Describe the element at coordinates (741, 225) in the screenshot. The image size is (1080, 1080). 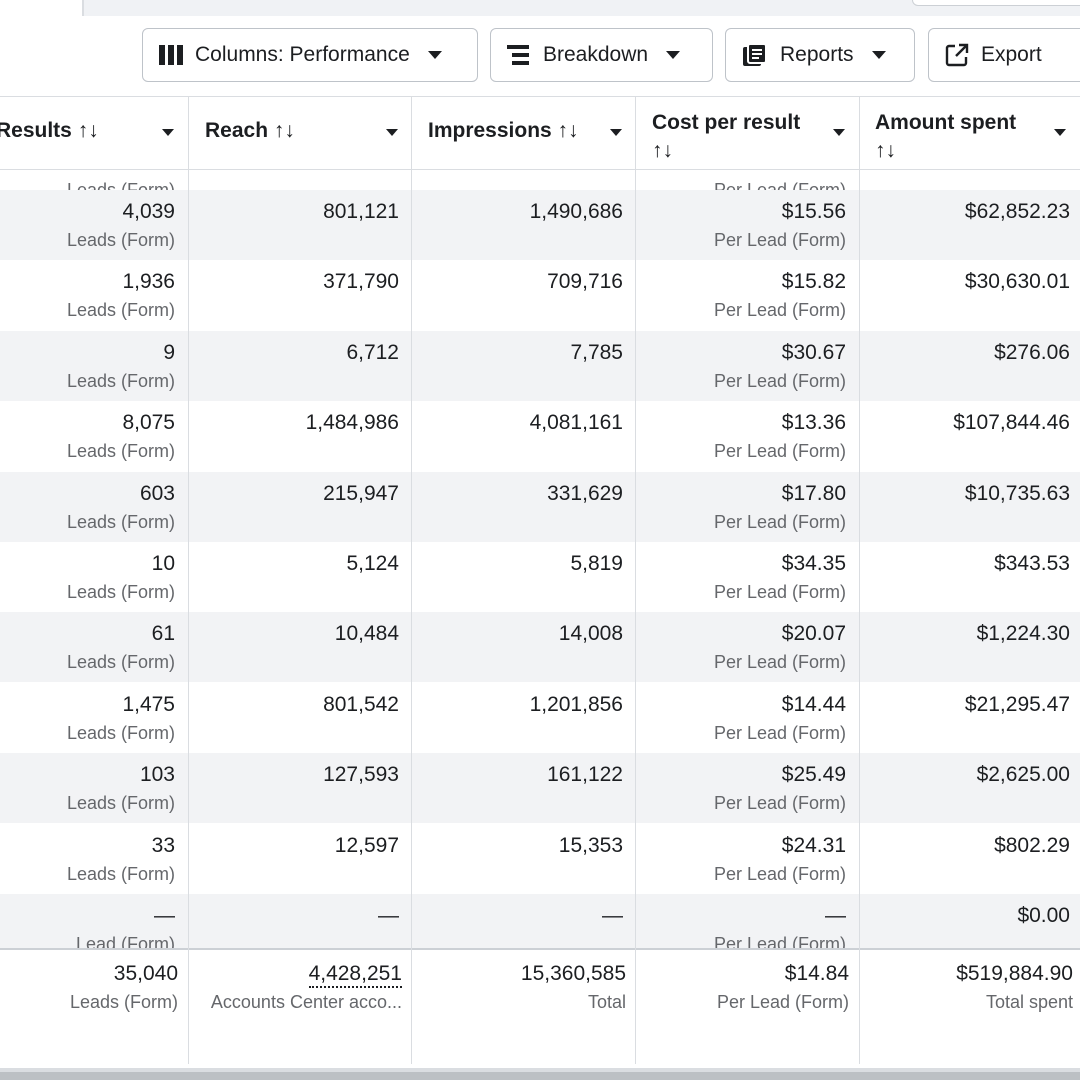
I see `cell-cost: $15.56 Per Lead (Form)` at that location.